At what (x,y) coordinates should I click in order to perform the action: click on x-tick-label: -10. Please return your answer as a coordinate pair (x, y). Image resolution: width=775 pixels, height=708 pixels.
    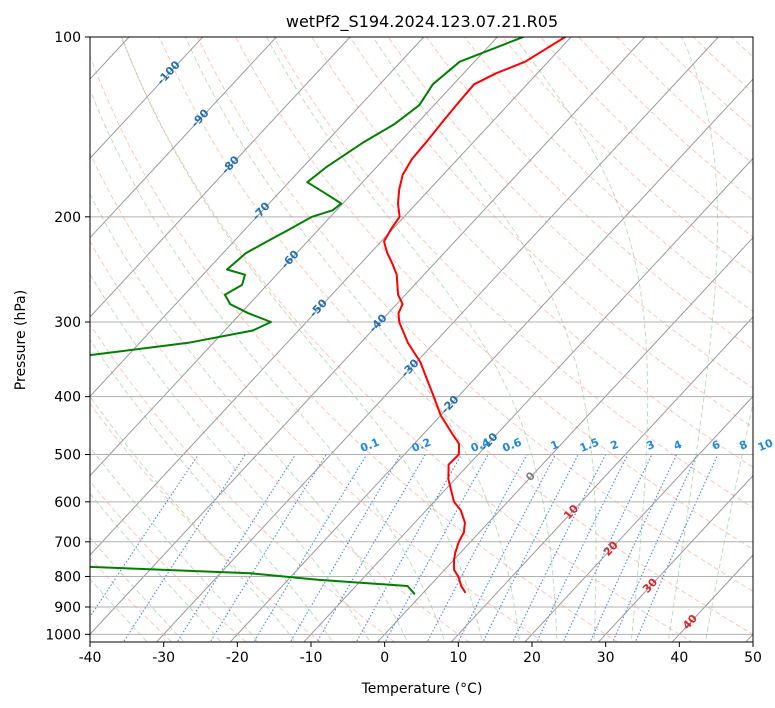
    Looking at the image, I should click on (311, 658).